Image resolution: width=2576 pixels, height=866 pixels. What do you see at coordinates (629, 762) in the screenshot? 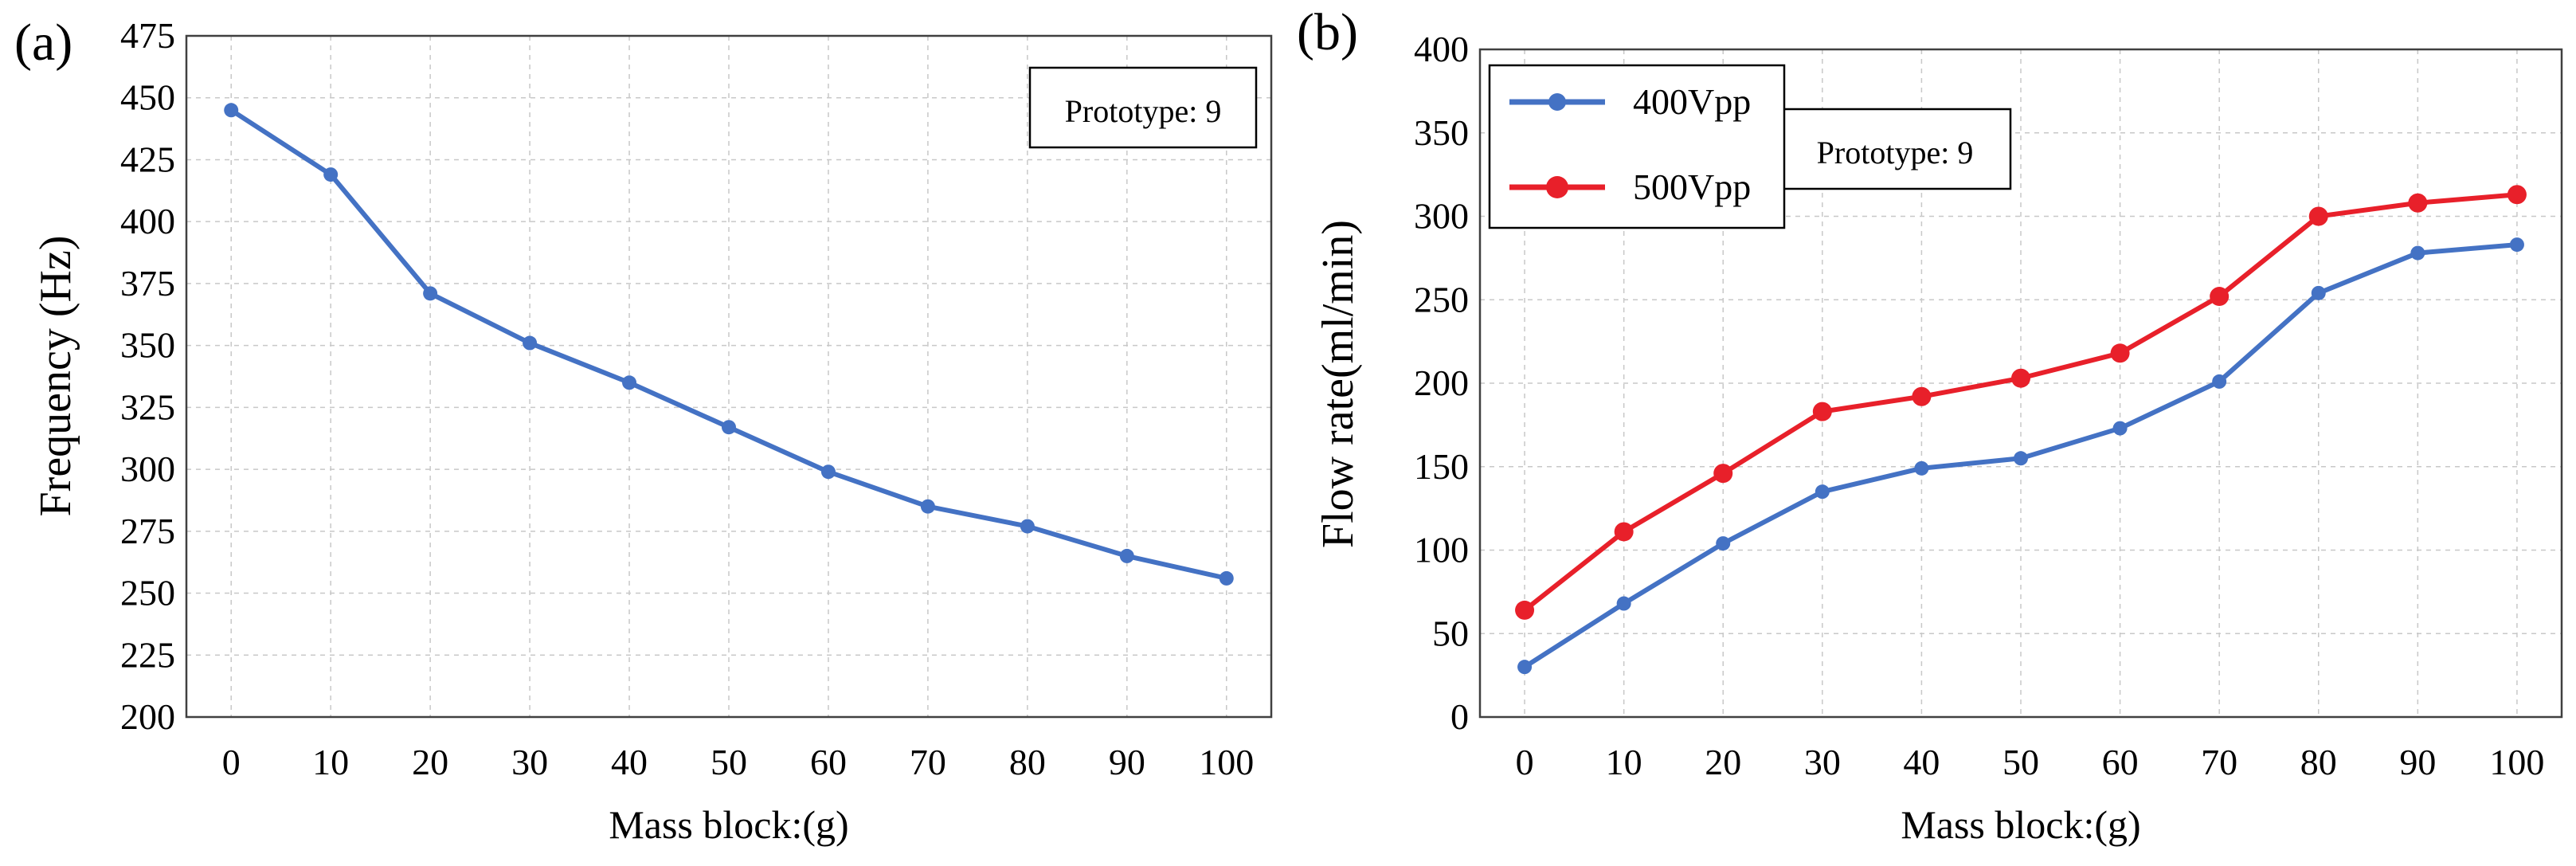
I see `x-tick-label-a: 40` at bounding box center [629, 762].